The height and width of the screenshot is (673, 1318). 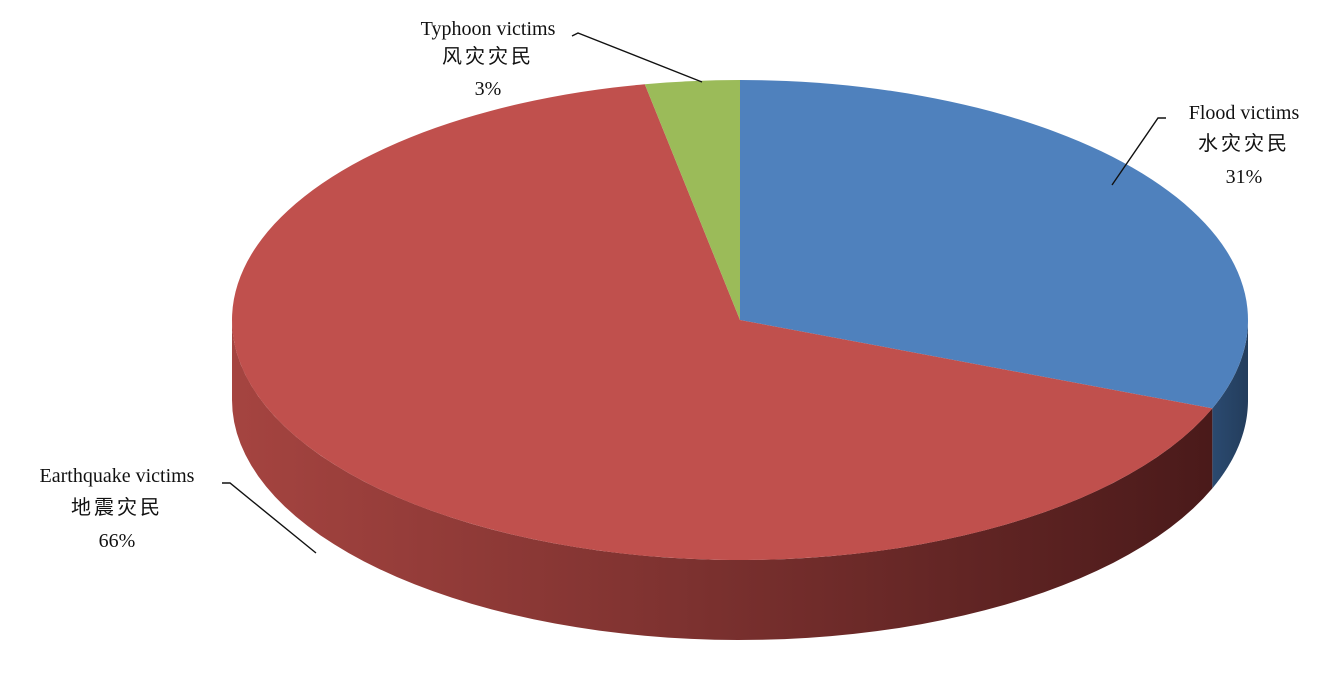 What do you see at coordinates (117, 541) in the screenshot?
I see `earthquake-percent-label: 66%` at bounding box center [117, 541].